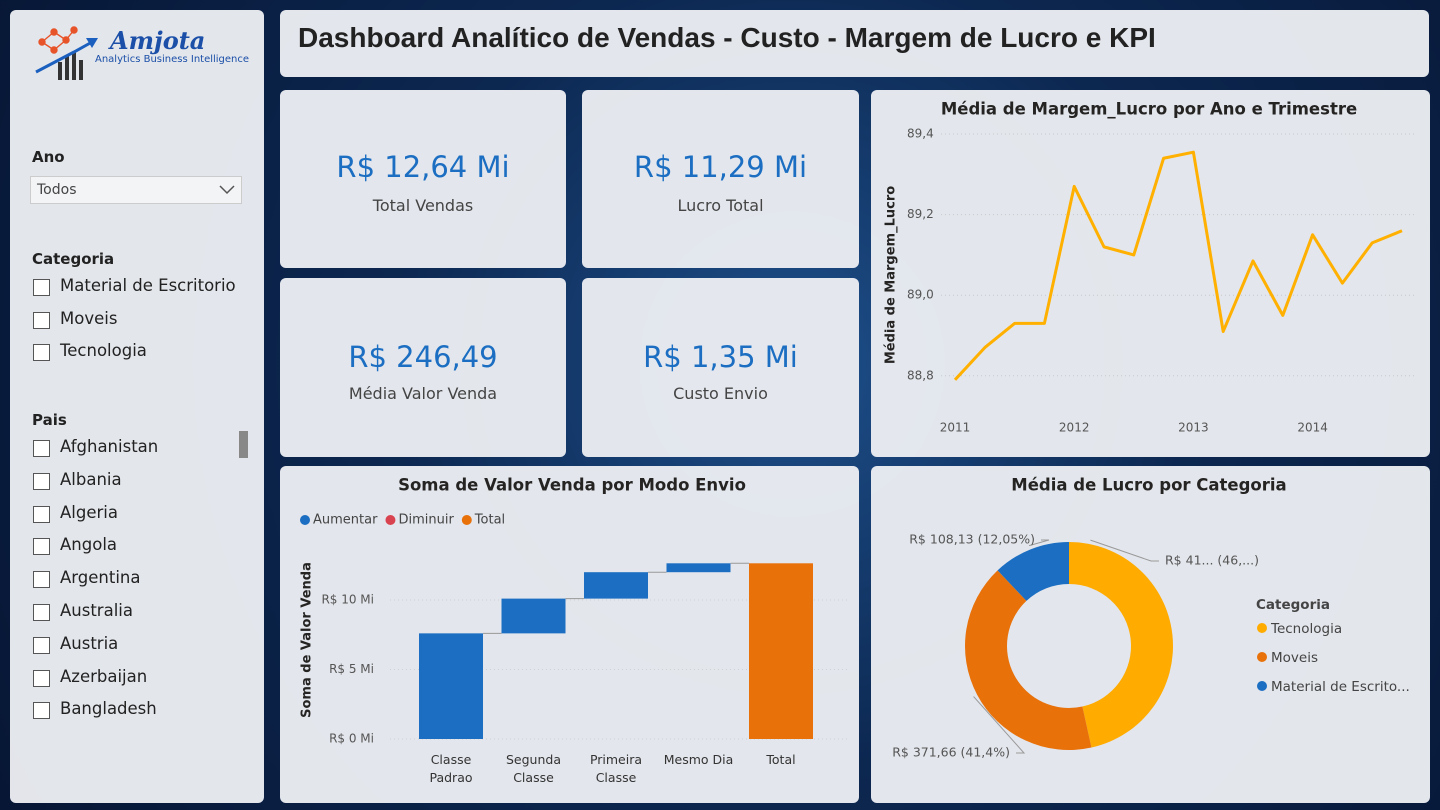 This screenshot has height=810, width=1440. Describe the element at coordinates (1306, 629) in the screenshot. I see `legend-label: Tecnologia` at that location.